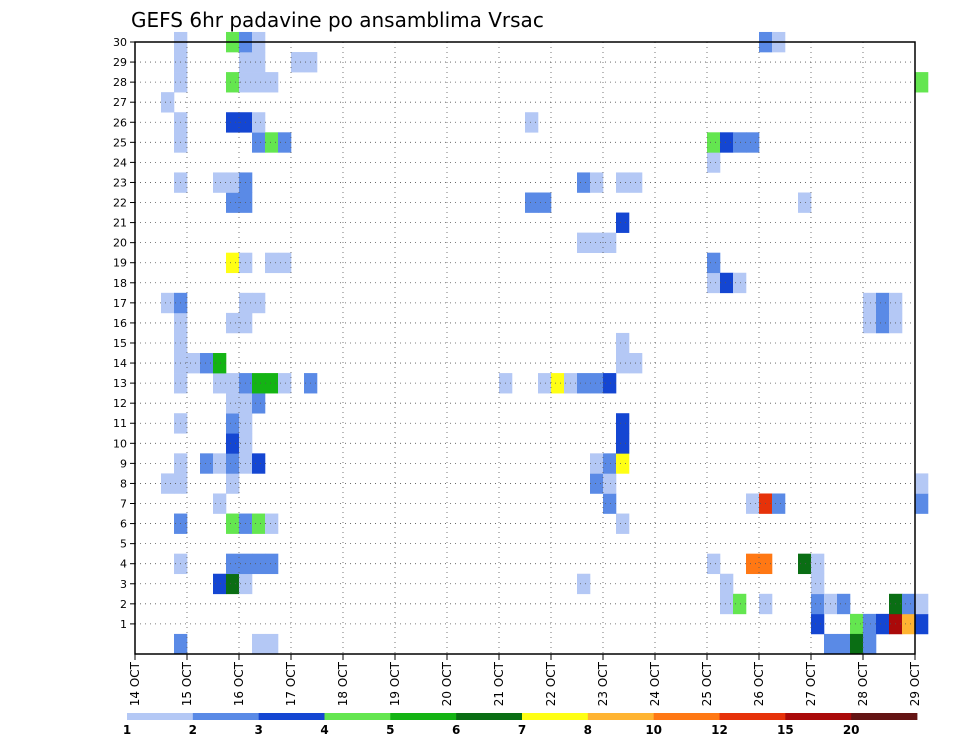 The width and height of the screenshot is (960, 742). What do you see at coordinates (135, 683) in the screenshot?
I see `x-tick-label: 14 OCT` at bounding box center [135, 683].